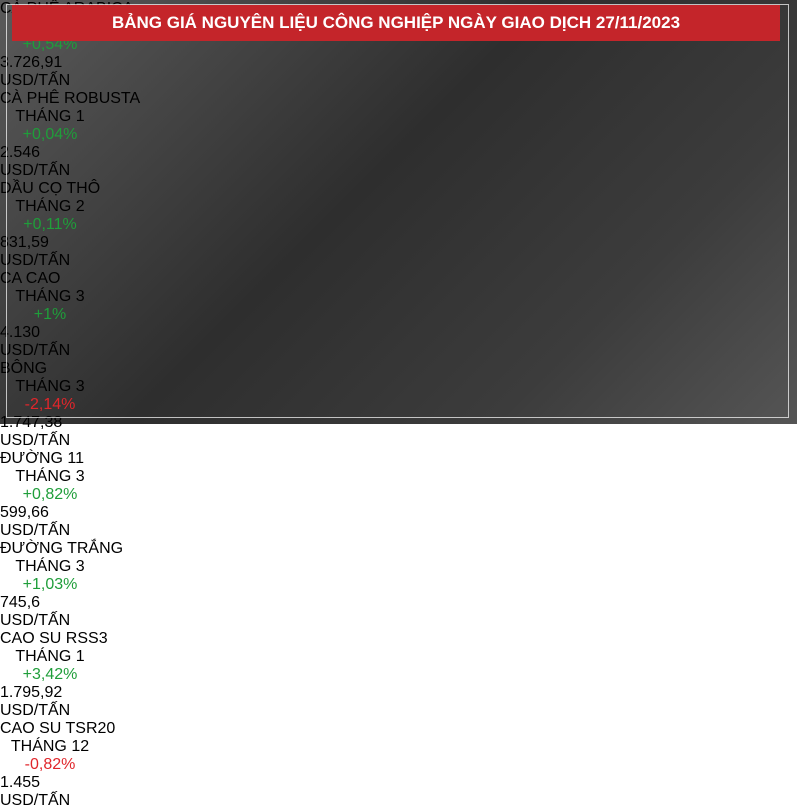  I want to click on price-change: +3,42%, so click(50, 674).